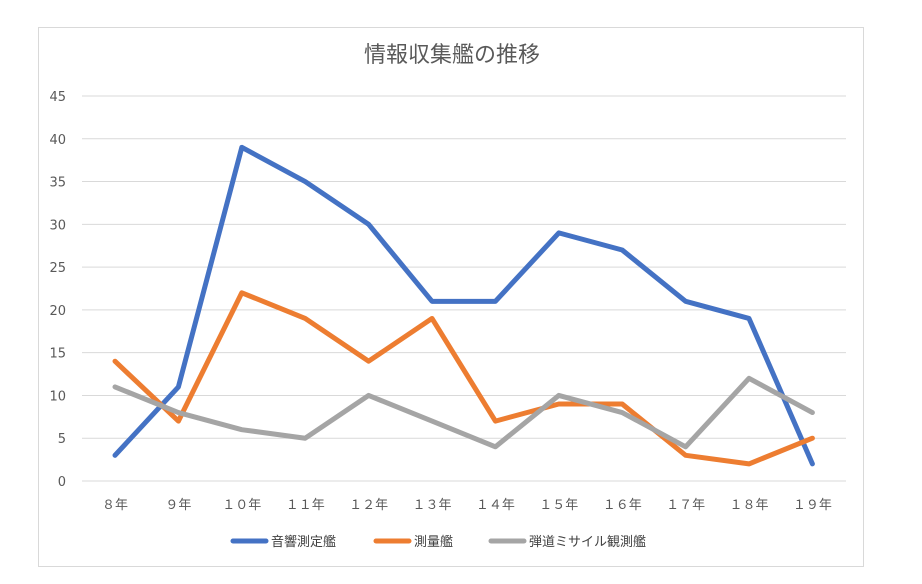 This screenshot has width=922, height=584. I want to click on x-tick-label: ８年, so click(115, 505).